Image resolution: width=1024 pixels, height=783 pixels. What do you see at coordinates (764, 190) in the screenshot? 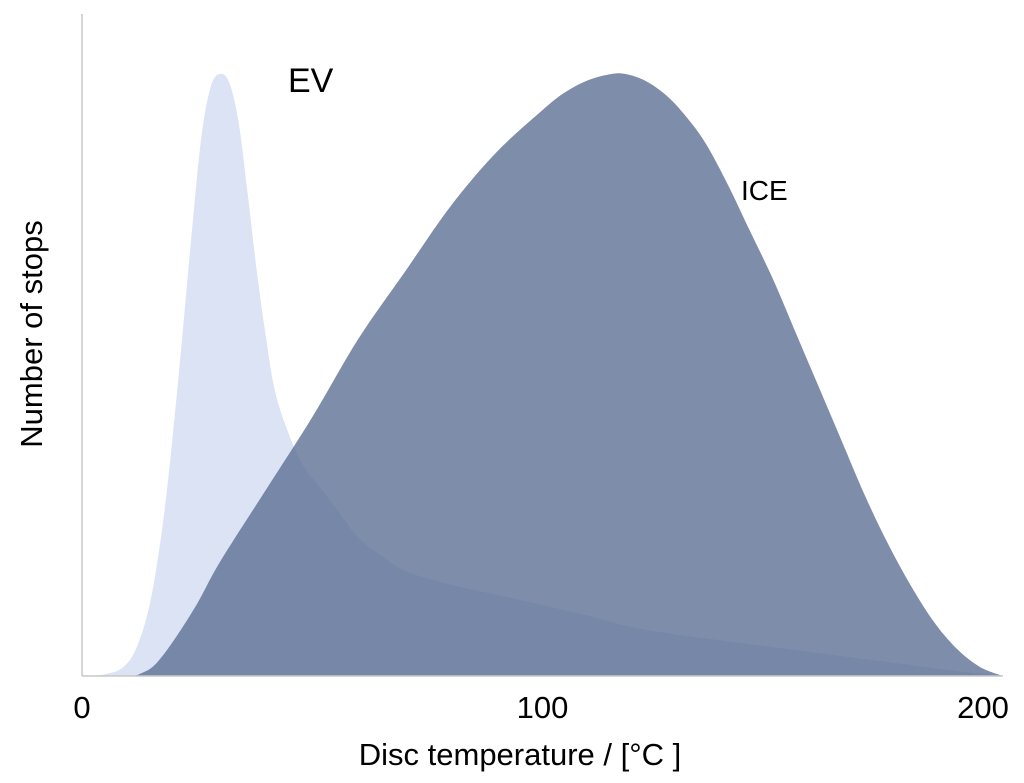
I see `series-label-ice: ICE` at bounding box center [764, 190].